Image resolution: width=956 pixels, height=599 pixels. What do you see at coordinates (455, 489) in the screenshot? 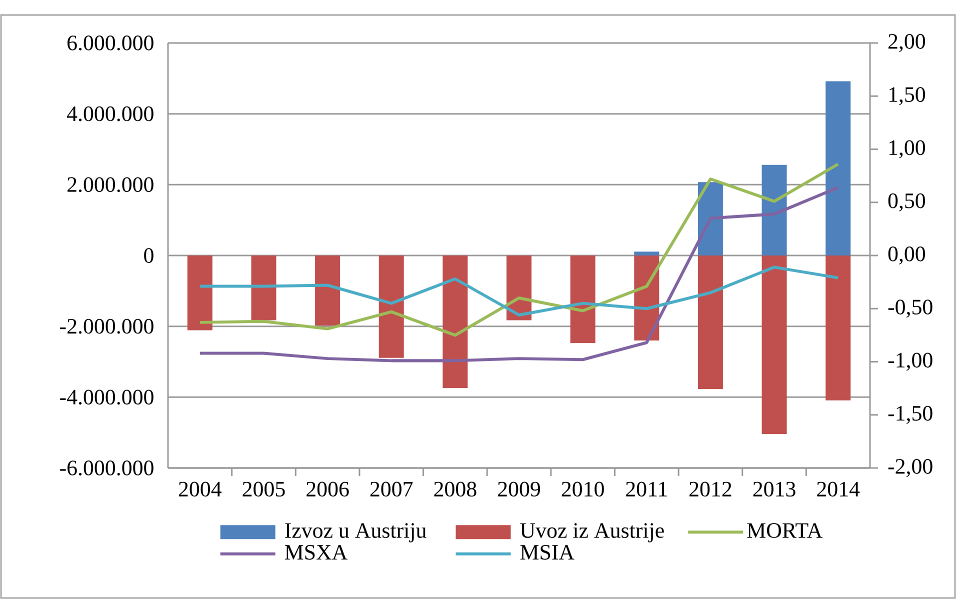
I see `x-tick-label: 2008` at bounding box center [455, 489].